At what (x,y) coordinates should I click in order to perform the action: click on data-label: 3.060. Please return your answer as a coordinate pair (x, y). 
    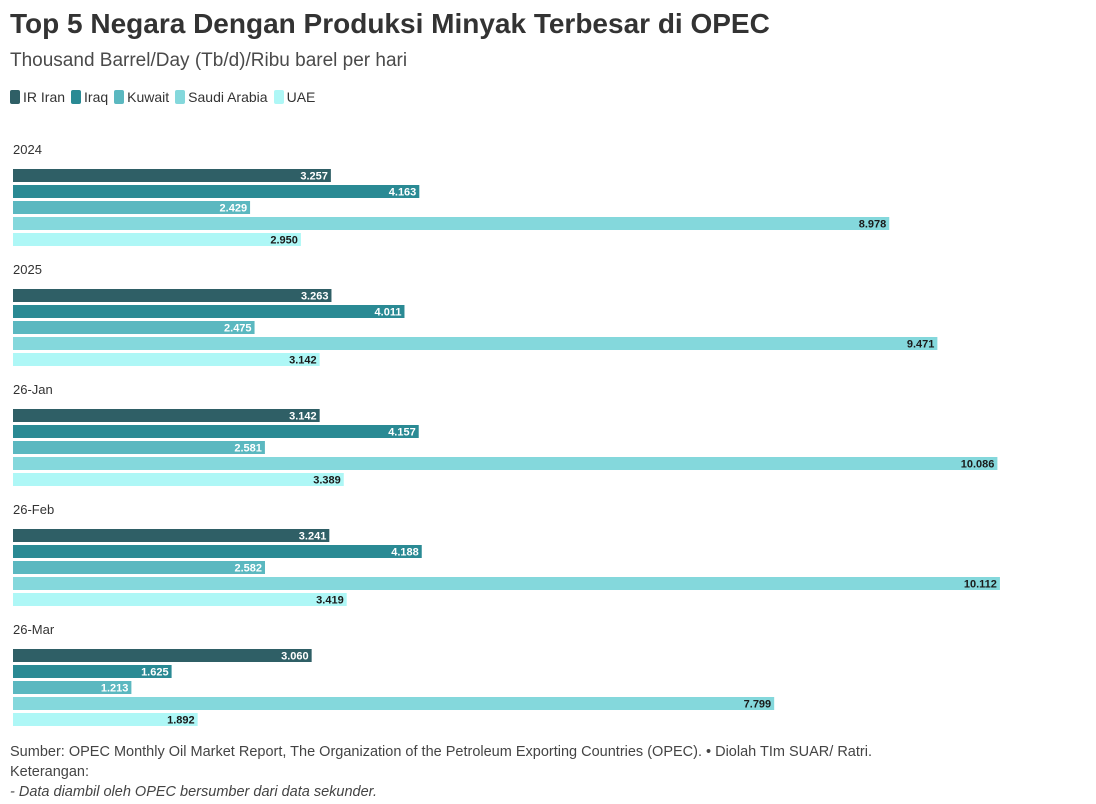
    Looking at the image, I should click on (295, 657).